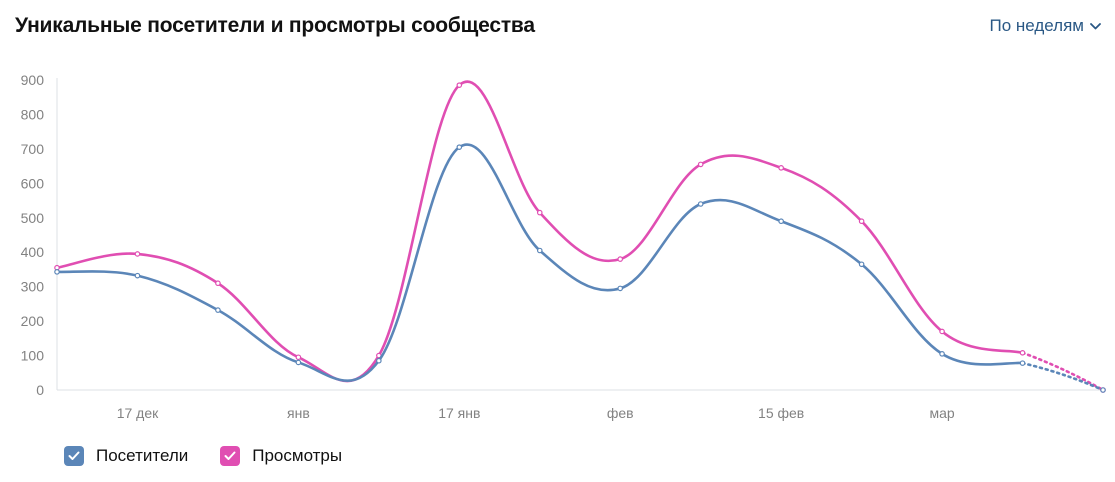 This screenshot has height=482, width=1115. What do you see at coordinates (33, 356) in the screenshot?
I see `y-tick-label: 100` at bounding box center [33, 356].